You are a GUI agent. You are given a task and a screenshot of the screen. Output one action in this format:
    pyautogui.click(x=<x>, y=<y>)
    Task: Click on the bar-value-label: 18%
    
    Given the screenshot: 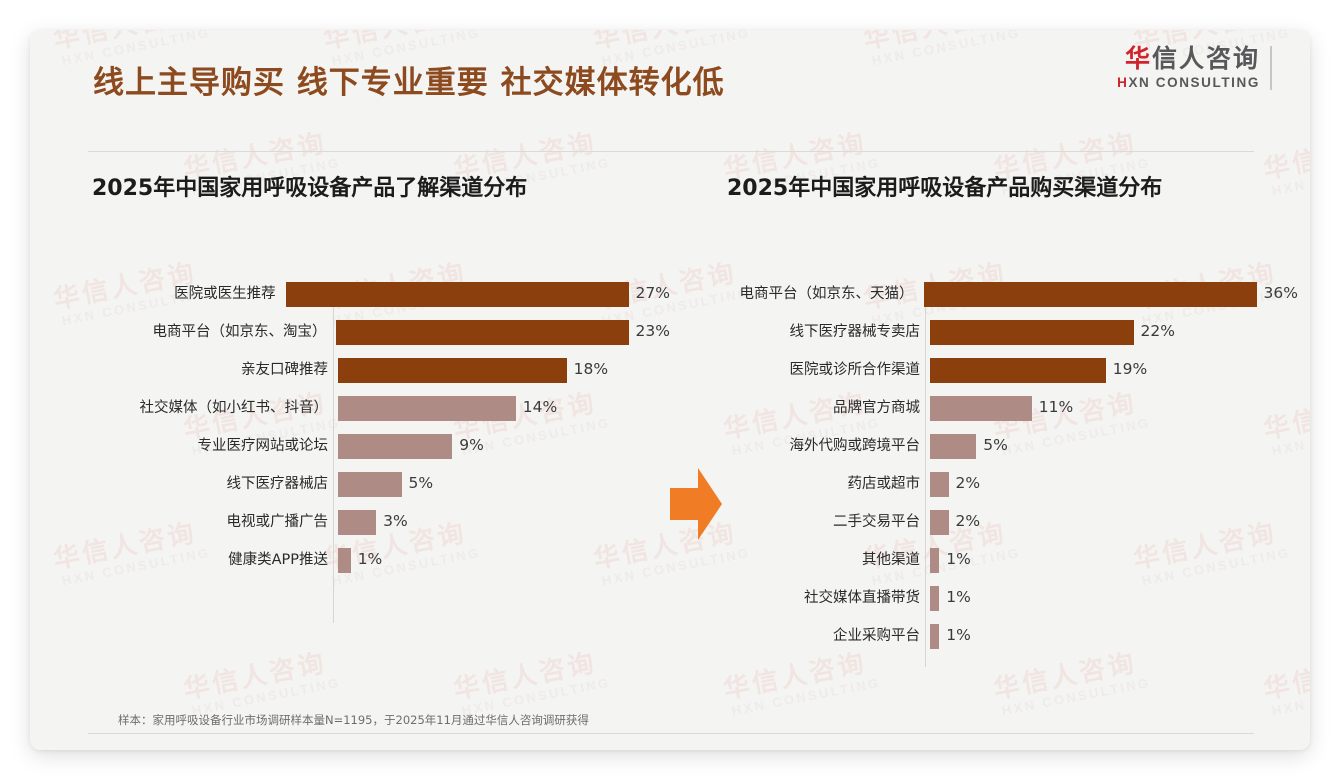 What is the action you would take?
    pyautogui.click(x=591, y=369)
    